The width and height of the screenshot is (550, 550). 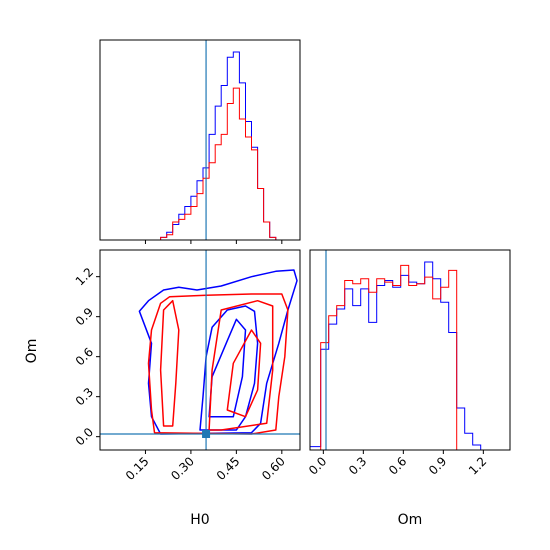 What do you see at coordinates (206, 434) in the screenshot?
I see `contour-truth-marker` at bounding box center [206, 434].